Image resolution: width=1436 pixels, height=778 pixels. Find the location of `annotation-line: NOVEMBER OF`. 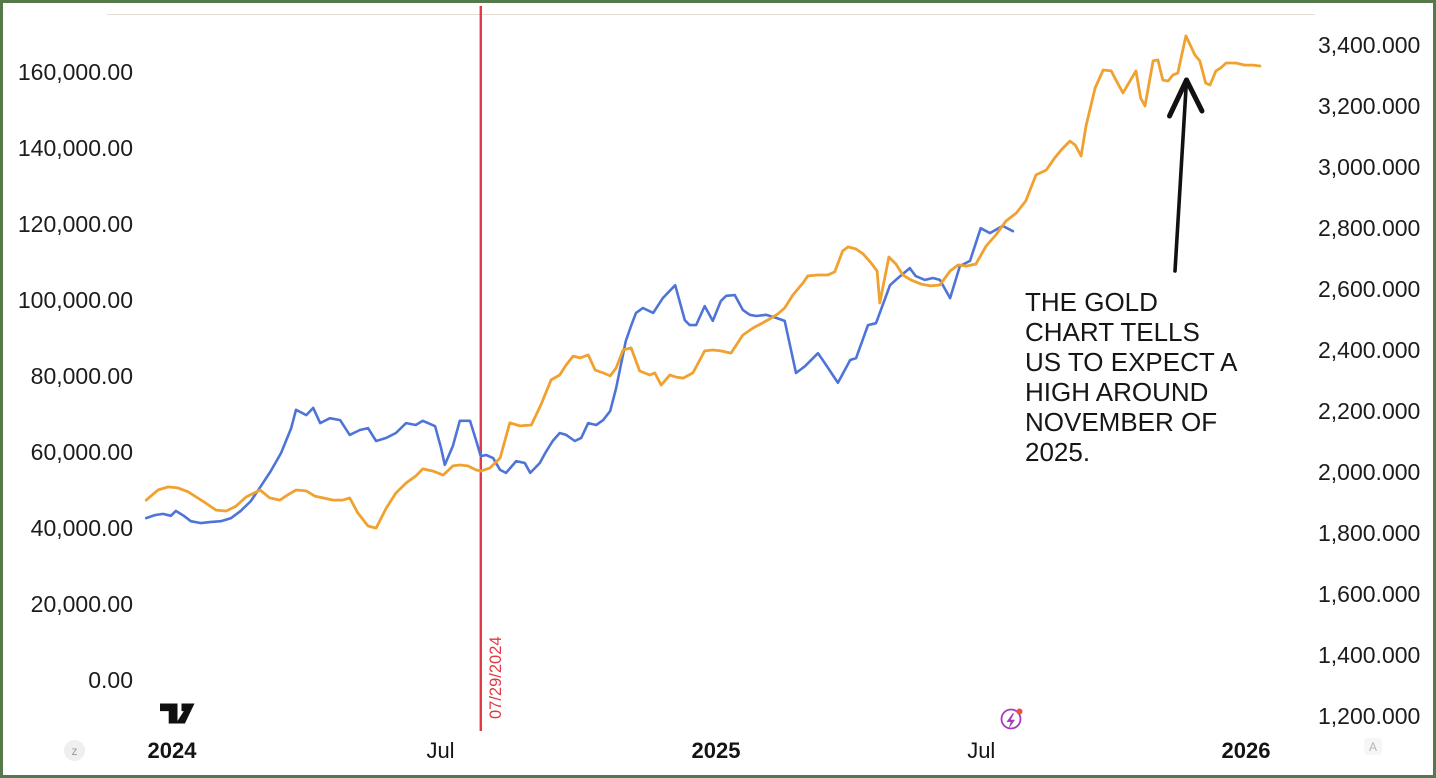

annotation-line: NOVEMBER OF is located at coordinates (1121, 422).